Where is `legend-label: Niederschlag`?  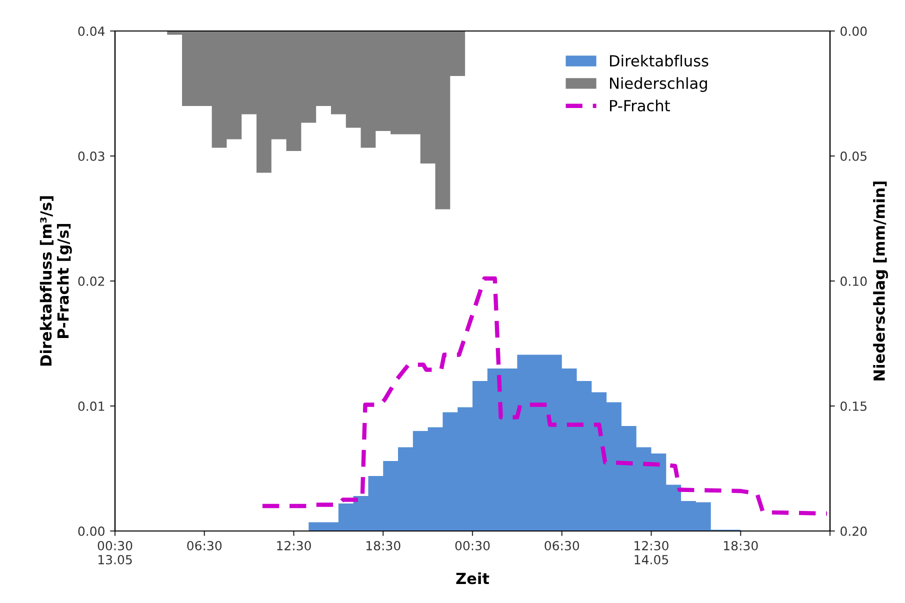 legend-label: Niederschlag is located at coordinates (658, 84).